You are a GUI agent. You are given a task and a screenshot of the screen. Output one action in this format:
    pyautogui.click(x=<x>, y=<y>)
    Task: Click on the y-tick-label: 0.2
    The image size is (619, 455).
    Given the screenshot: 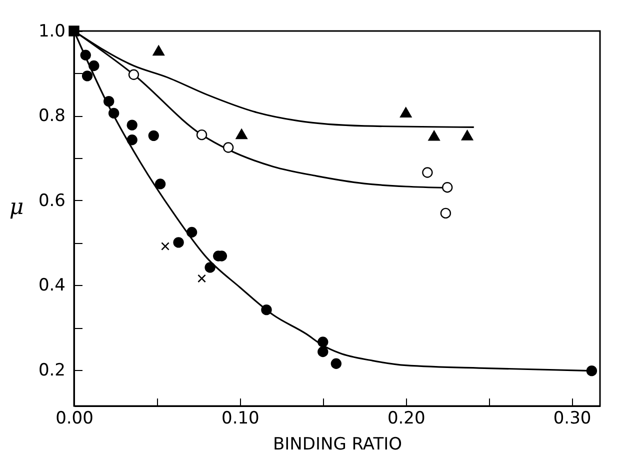 What is the action you would take?
    pyautogui.click(x=52, y=370)
    